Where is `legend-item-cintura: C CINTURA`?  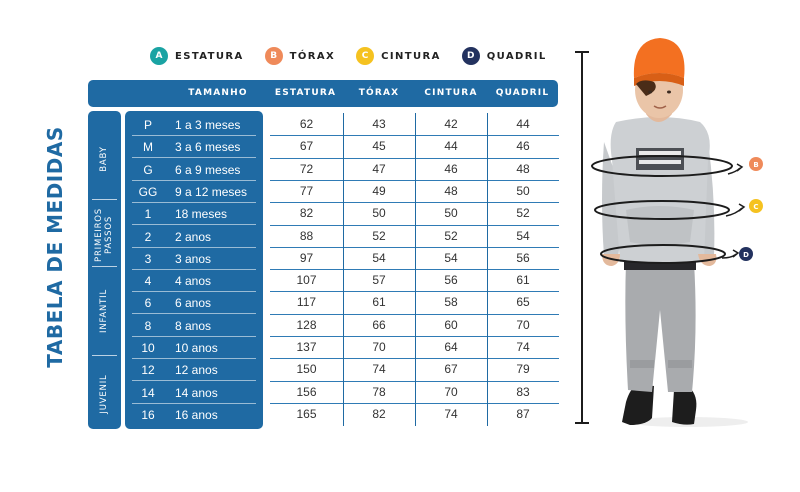
legend-item-cintura: C CINTURA is located at coordinates (398, 56).